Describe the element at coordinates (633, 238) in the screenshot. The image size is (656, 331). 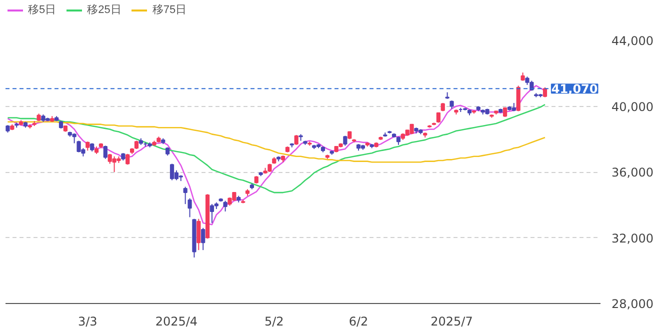
I see `y-tick-label: 32,000` at that location.